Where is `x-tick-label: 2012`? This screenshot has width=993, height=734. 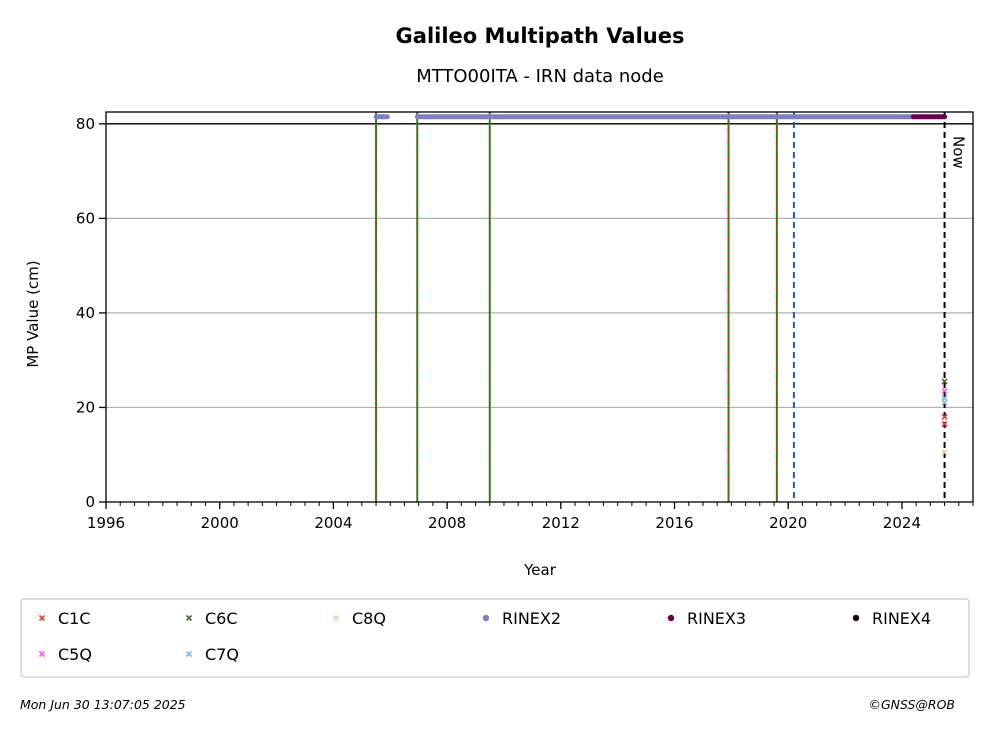 x-tick-label: 2012 is located at coordinates (561, 523).